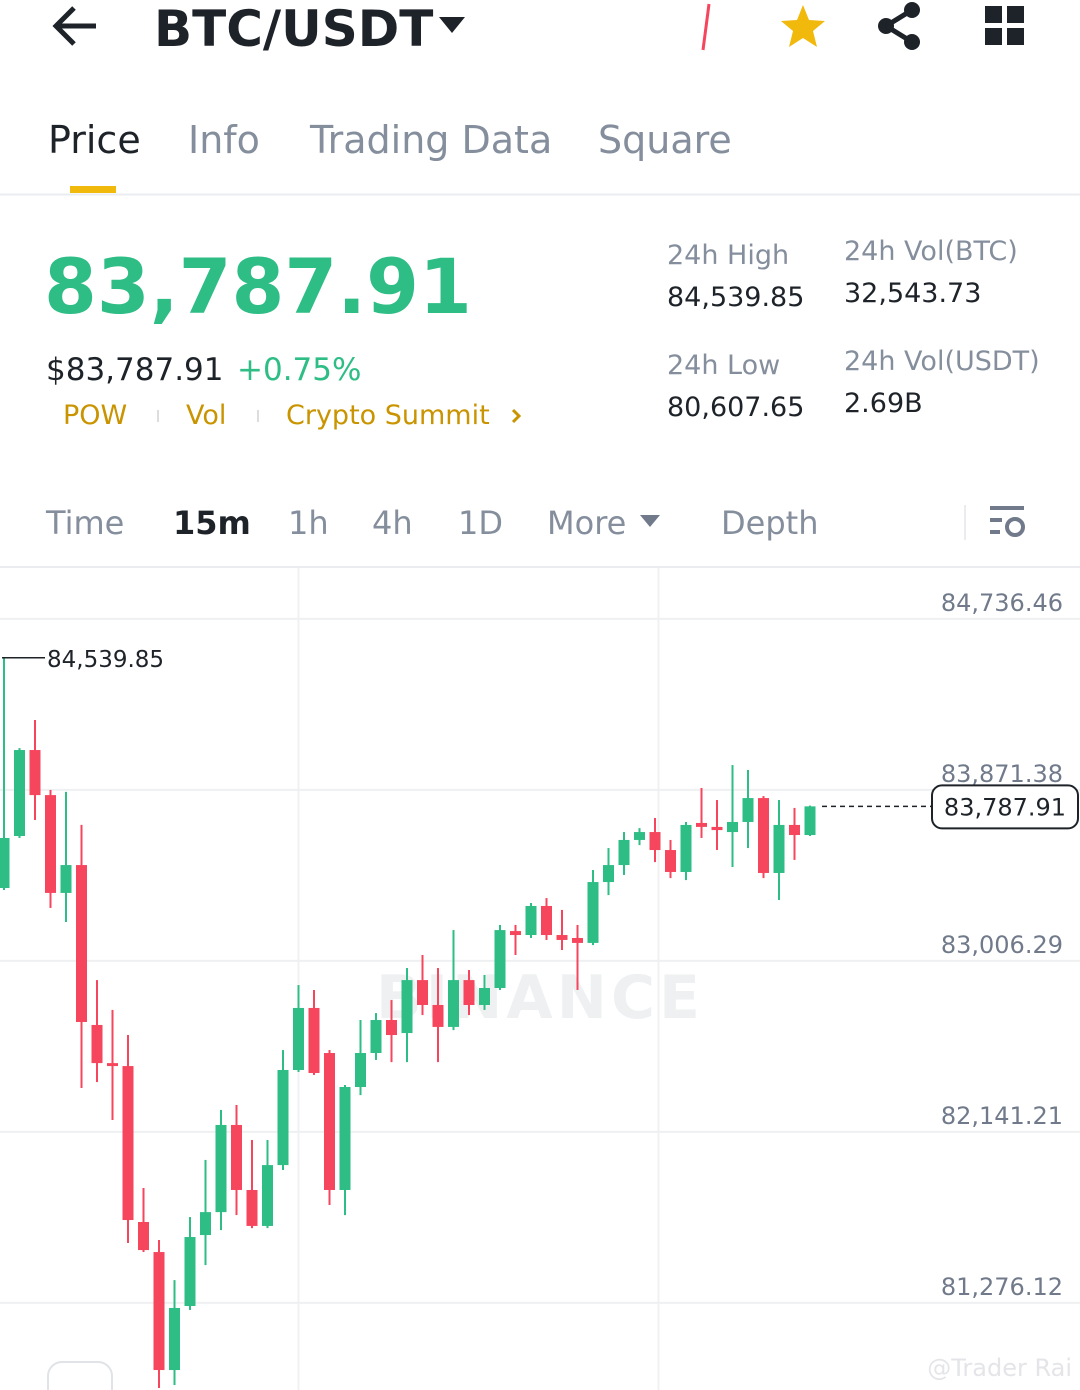 The width and height of the screenshot is (1080, 1390). Describe the element at coordinates (308, 523) in the screenshot. I see `interval: 1h` at that location.